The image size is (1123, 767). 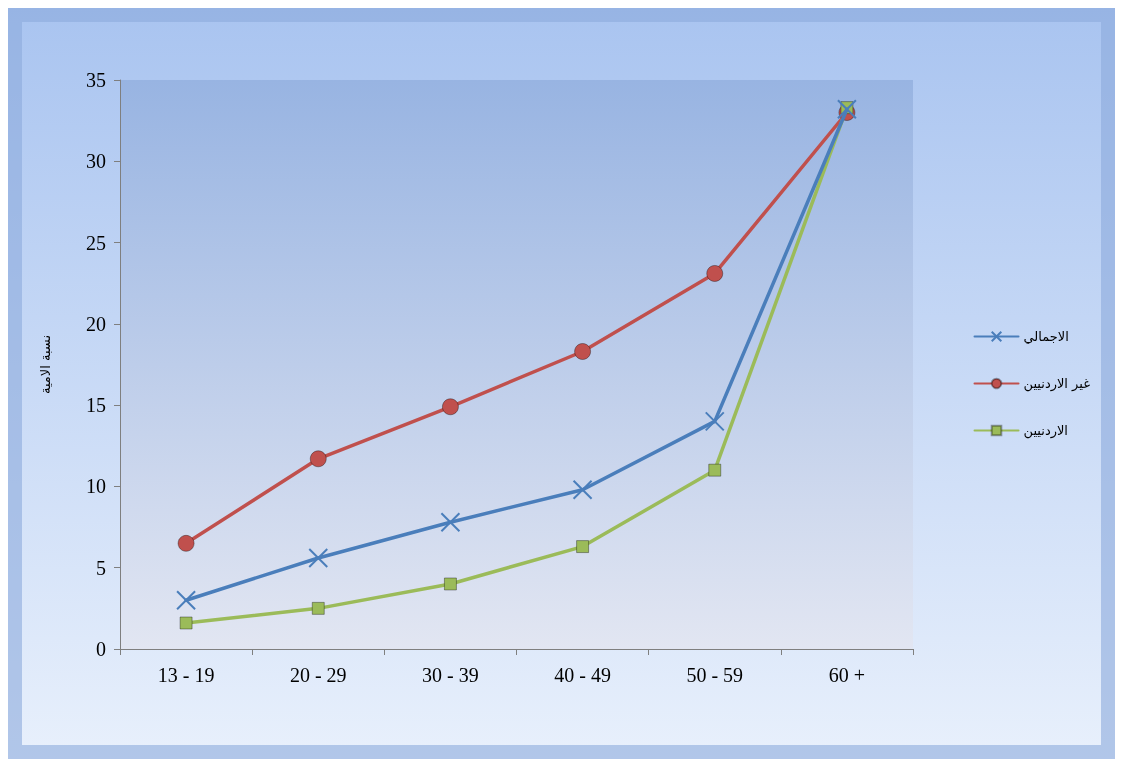 What do you see at coordinates (1046, 336) in the screenshot?
I see `legend-label: الاجمالي` at bounding box center [1046, 336].